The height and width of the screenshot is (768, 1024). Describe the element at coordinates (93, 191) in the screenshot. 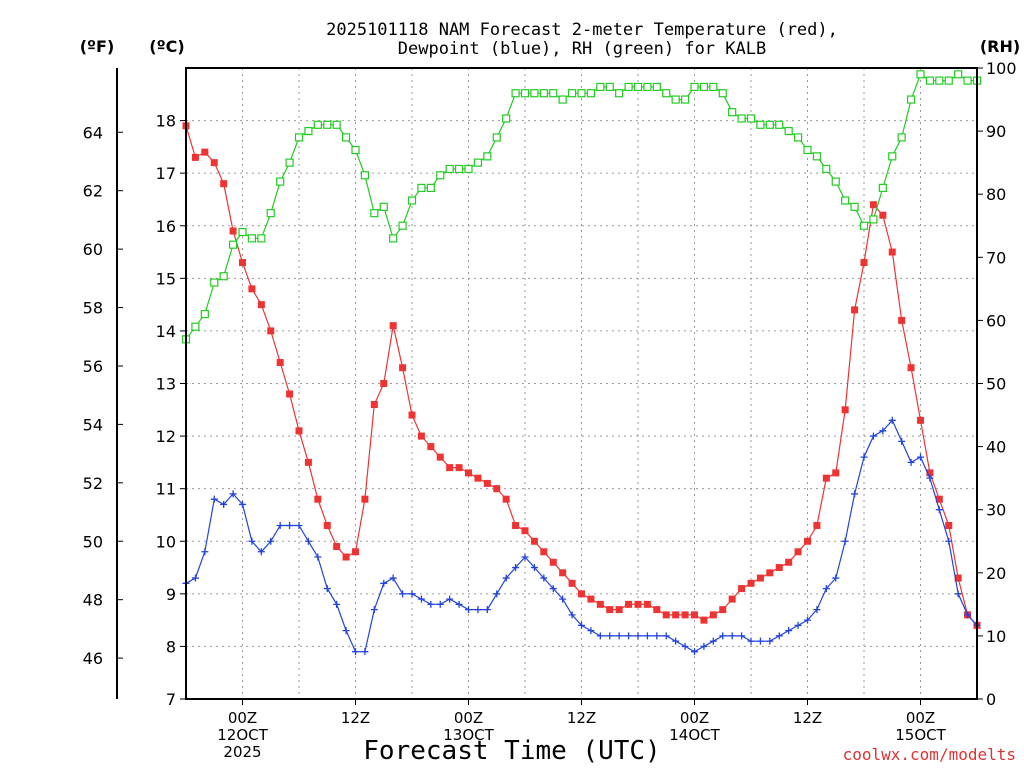

I see `fahrenheit-tick-label: 62` at that location.